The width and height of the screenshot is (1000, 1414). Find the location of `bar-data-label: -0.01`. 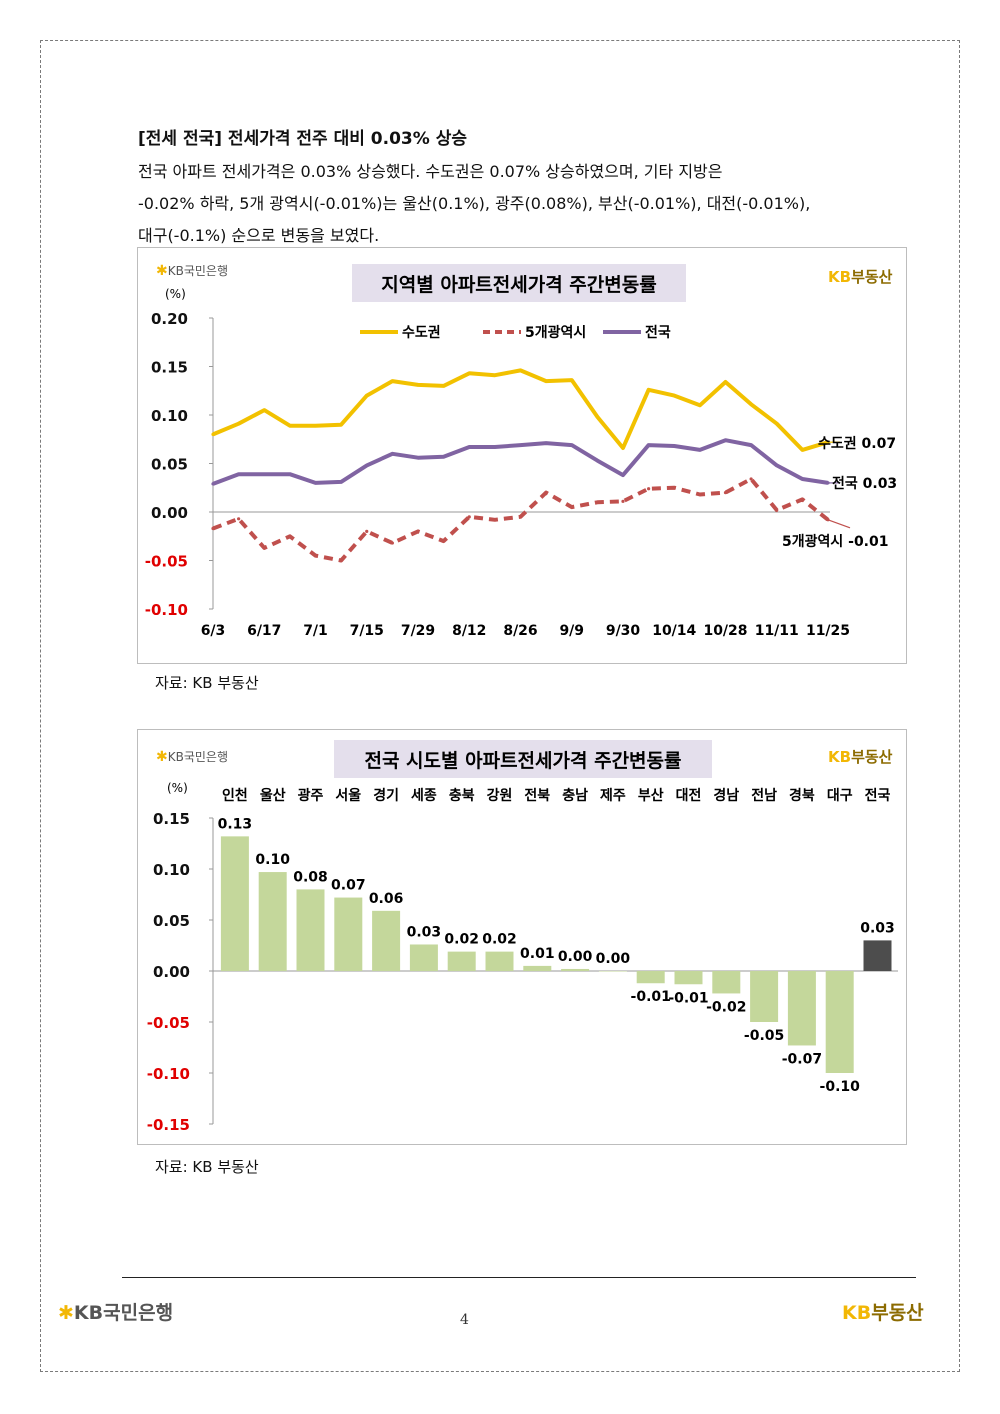

bar-data-label: -0.01 is located at coordinates (688, 998).